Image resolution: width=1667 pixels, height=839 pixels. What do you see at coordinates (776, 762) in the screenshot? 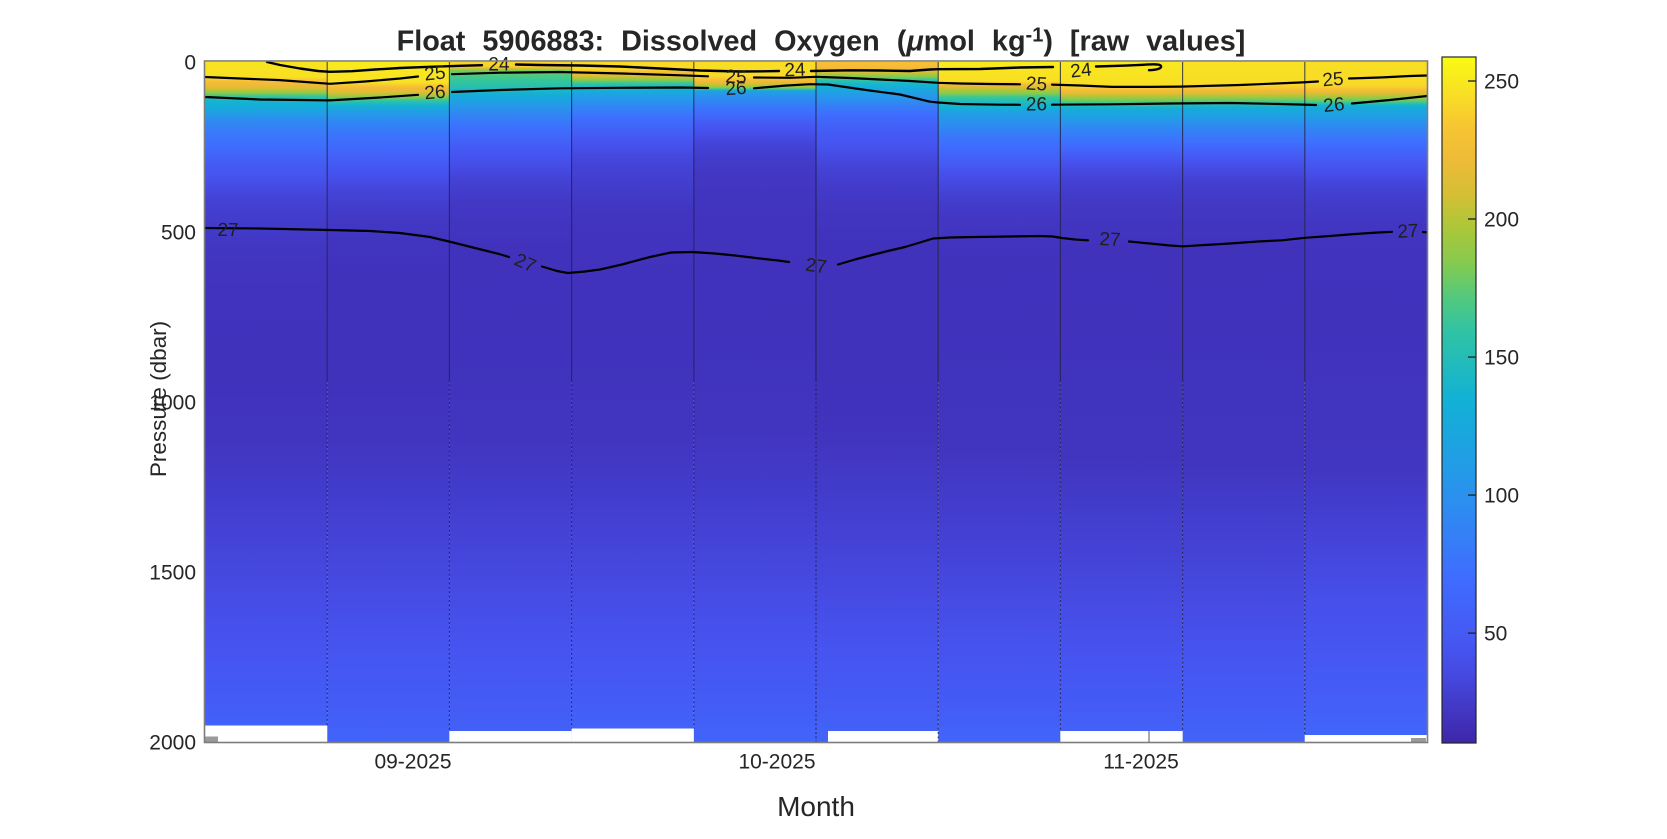
I see `svg-text: 10-2025` at bounding box center [776, 762].